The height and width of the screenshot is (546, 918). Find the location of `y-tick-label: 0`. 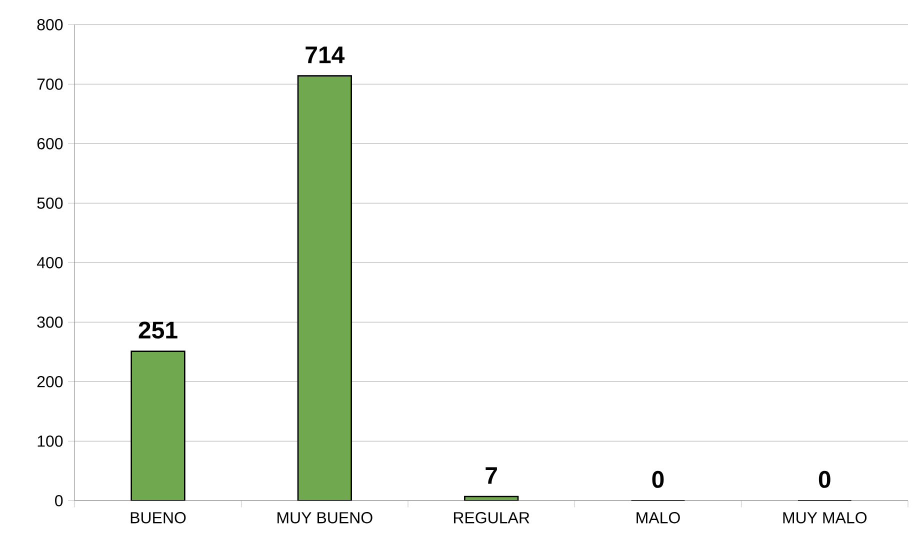

y-tick-label: 0 is located at coordinates (59, 500).